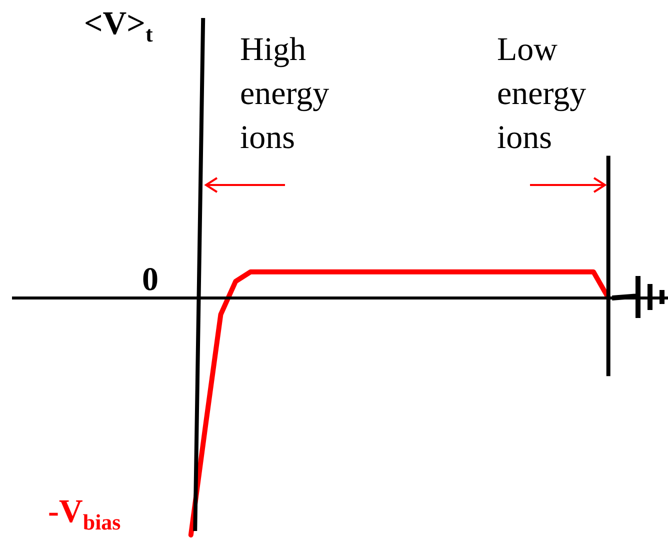  Describe the element at coordinates (285, 94) in the screenshot. I see `text: High energy ions` at that location.